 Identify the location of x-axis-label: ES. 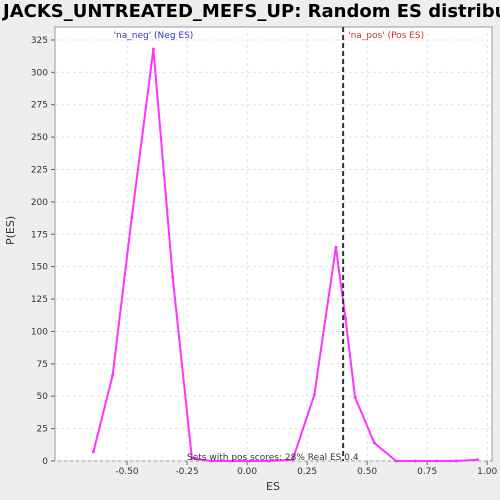
(273, 486).